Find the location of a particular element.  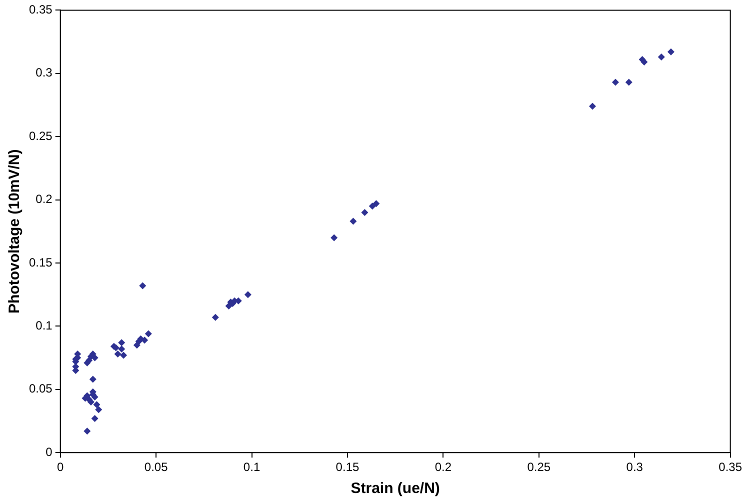

y-tick-label: 0.3 is located at coordinates (44, 73).